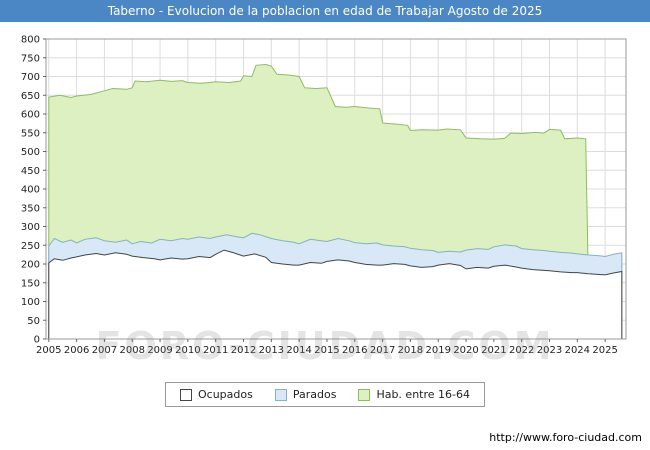 The height and width of the screenshot is (450, 650). I want to click on svg-text: 2005, so click(48, 350).